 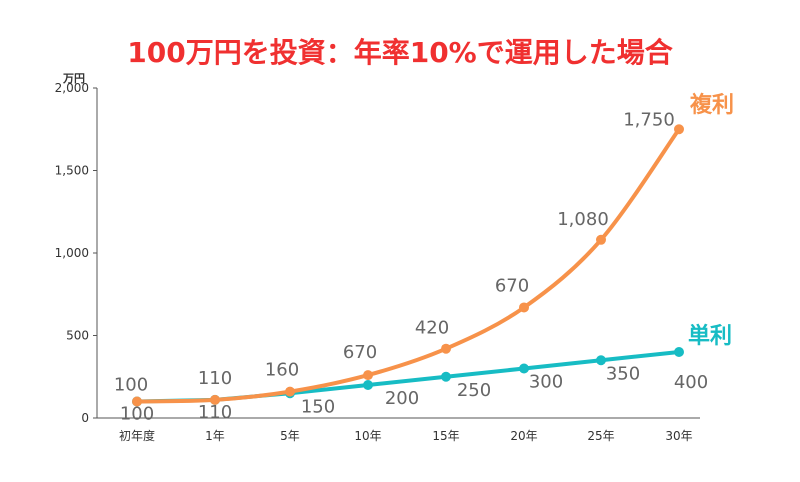 I want to click on x-tick-label: 5年, so click(x=290, y=436).